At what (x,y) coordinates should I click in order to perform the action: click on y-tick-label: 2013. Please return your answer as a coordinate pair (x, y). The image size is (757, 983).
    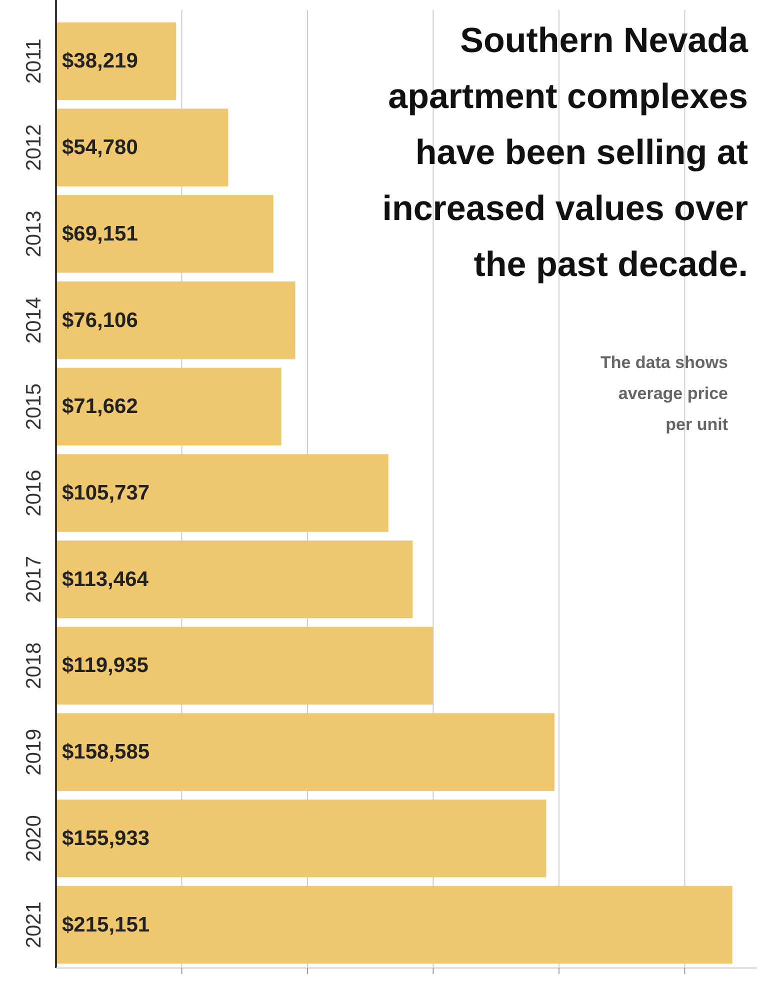
    Looking at the image, I should click on (34, 234).